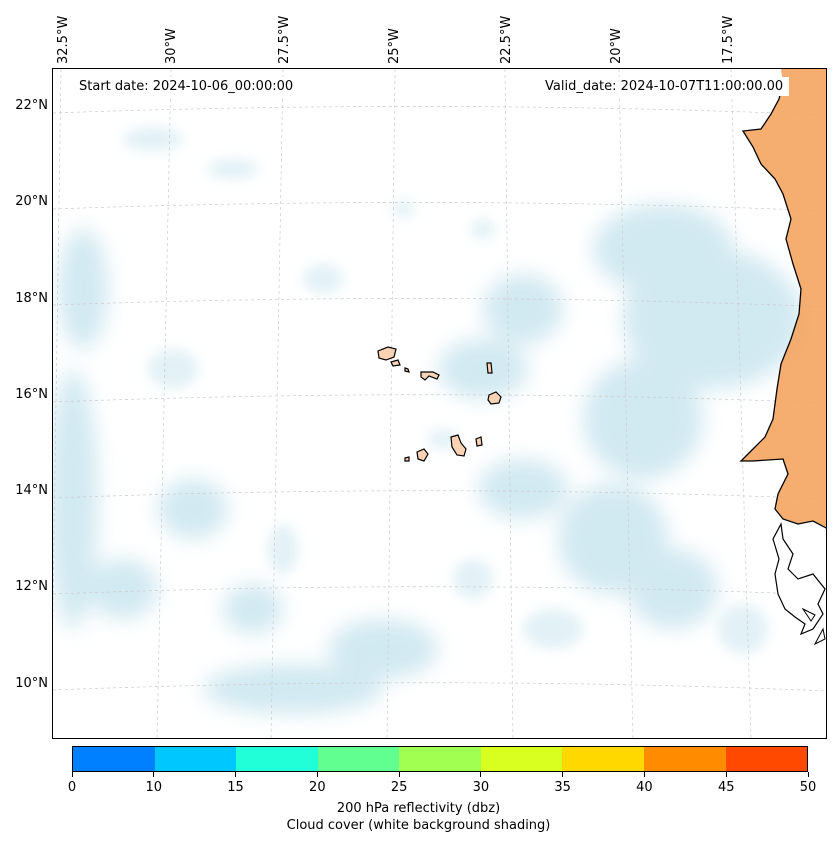  I want to click on lat-label-22n: 22°N, so click(31, 105).